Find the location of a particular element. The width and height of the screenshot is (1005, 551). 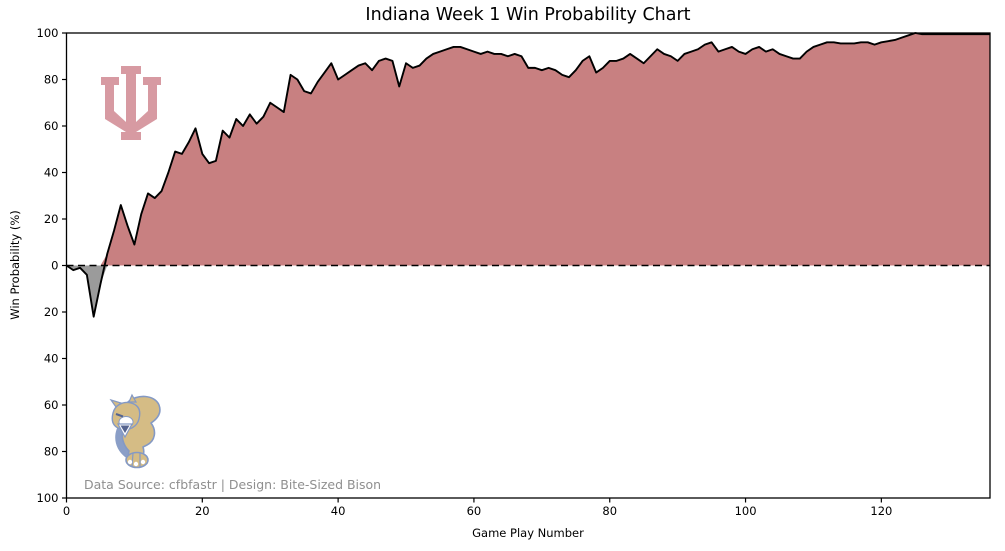

fill-below-zero is located at coordinates (528, 291).